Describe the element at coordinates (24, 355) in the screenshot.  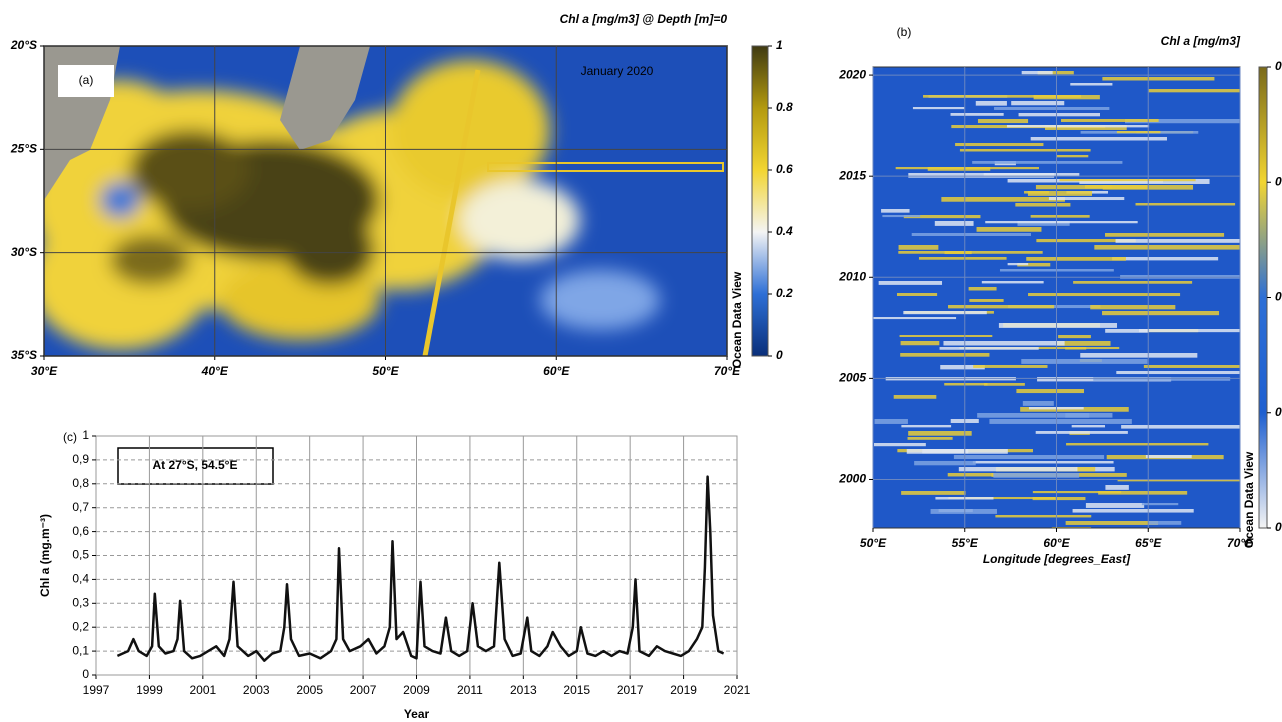
I see `y-tick-label: 35°S` at that location.